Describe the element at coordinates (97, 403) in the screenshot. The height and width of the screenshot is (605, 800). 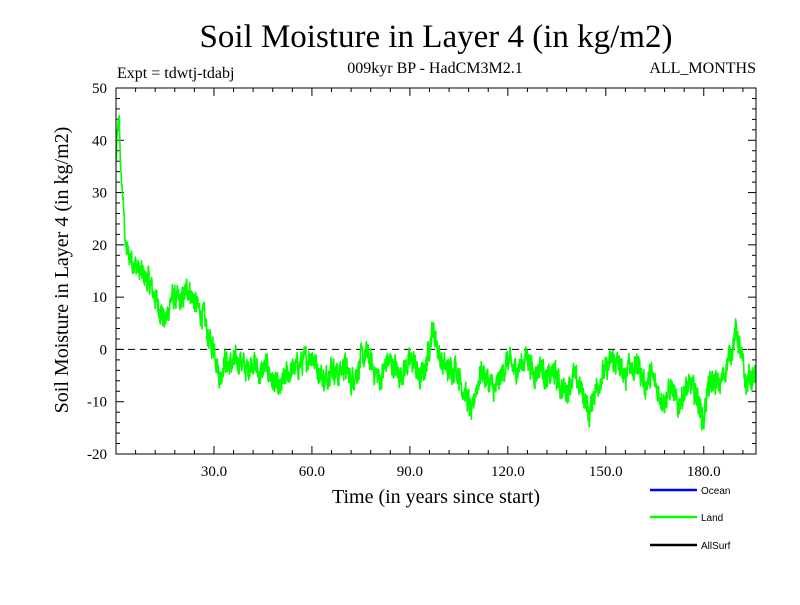
I see `y-tick-label: -10` at that location.